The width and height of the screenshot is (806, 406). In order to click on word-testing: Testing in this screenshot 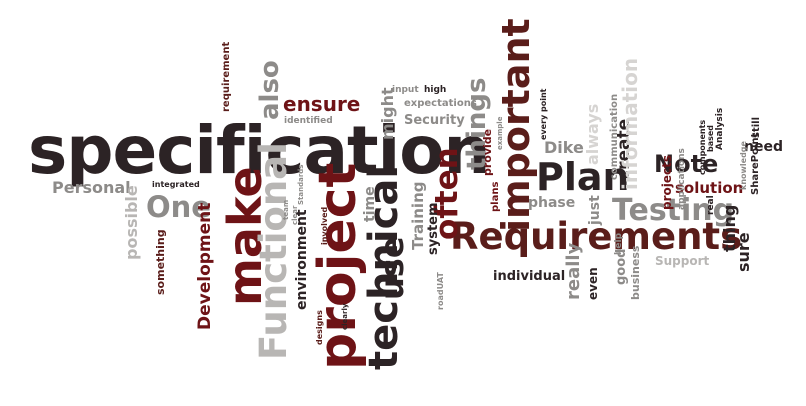, I will do `click(673, 210)`.